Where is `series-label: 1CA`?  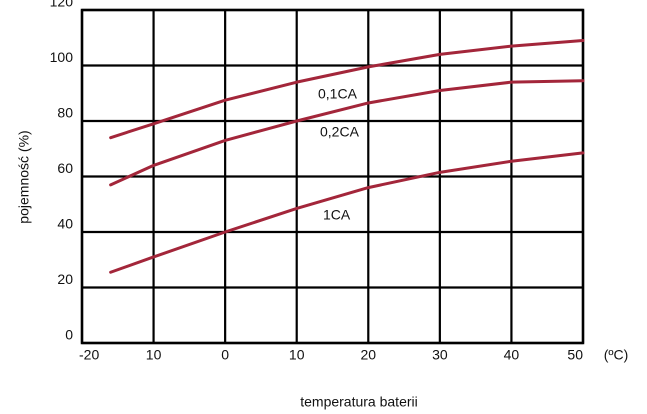
series-label: 1CA is located at coordinates (337, 215).